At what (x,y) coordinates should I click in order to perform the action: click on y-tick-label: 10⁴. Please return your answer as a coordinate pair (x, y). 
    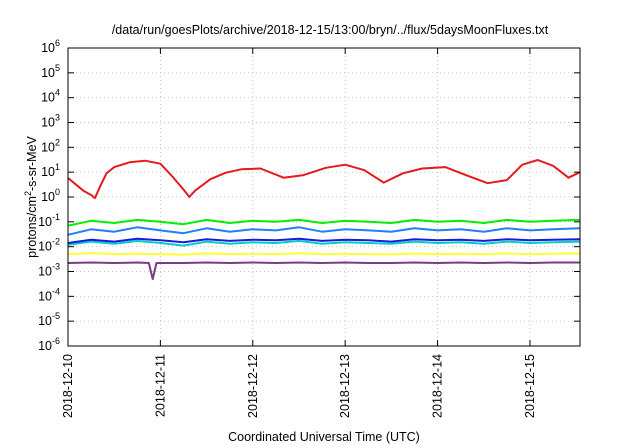
    Looking at the image, I should click on (50, 96).